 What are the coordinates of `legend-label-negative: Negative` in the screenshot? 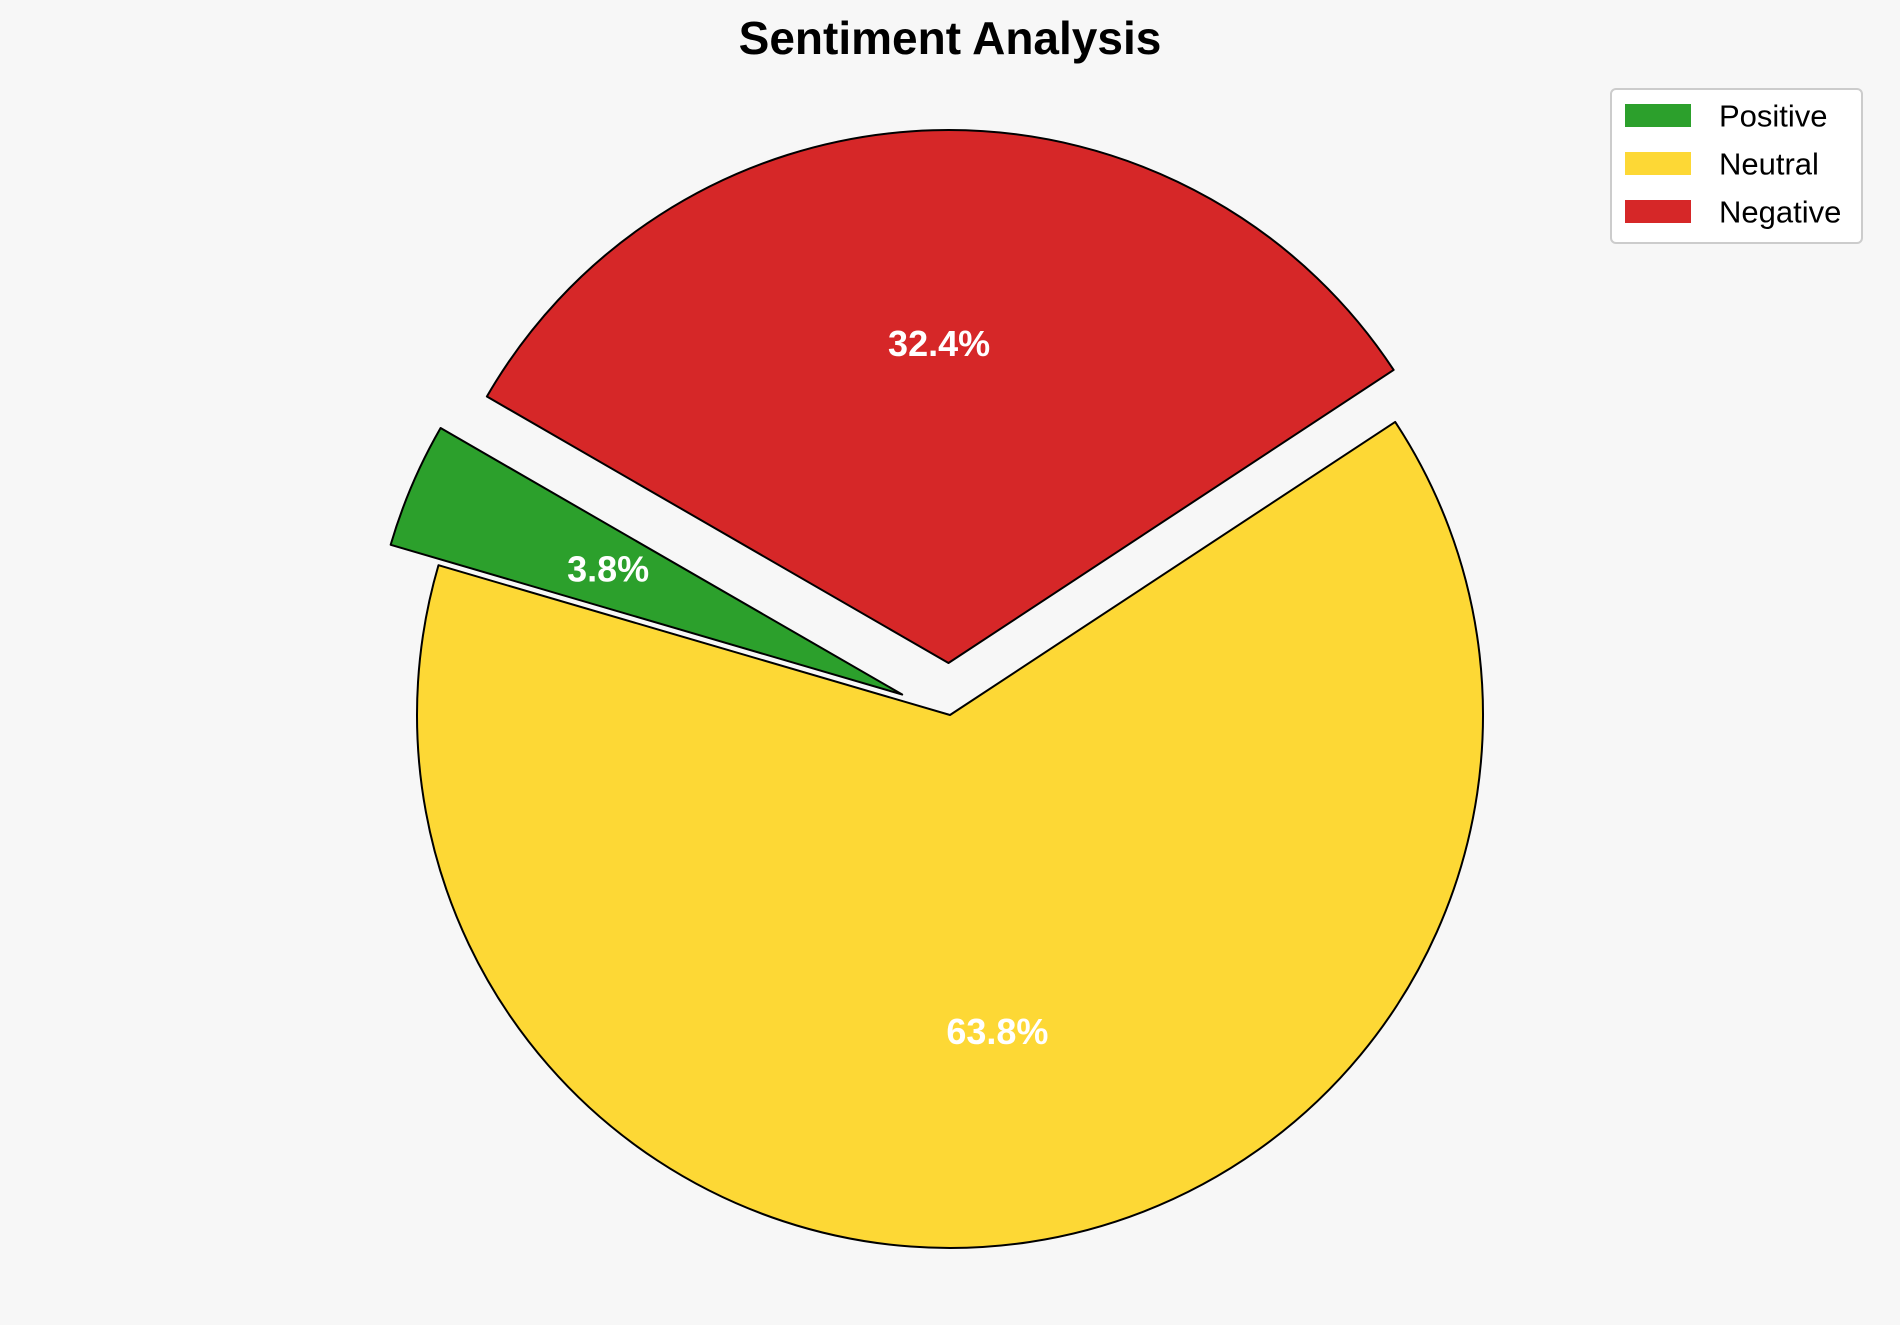 It's located at (1780, 212).